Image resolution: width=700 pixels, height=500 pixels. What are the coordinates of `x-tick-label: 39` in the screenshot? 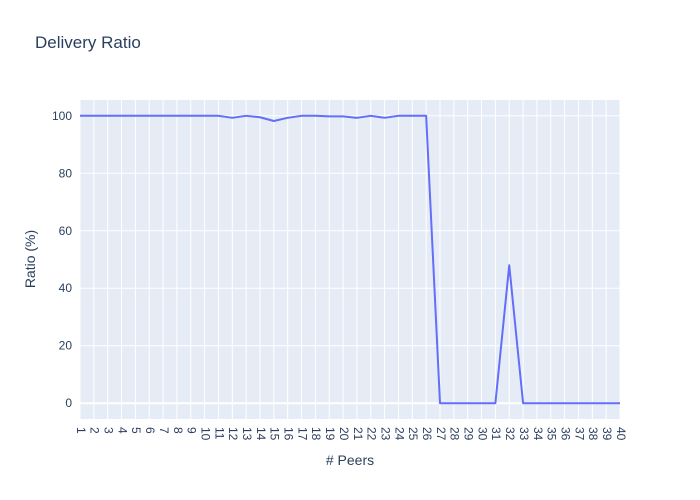 It's located at (607, 434).